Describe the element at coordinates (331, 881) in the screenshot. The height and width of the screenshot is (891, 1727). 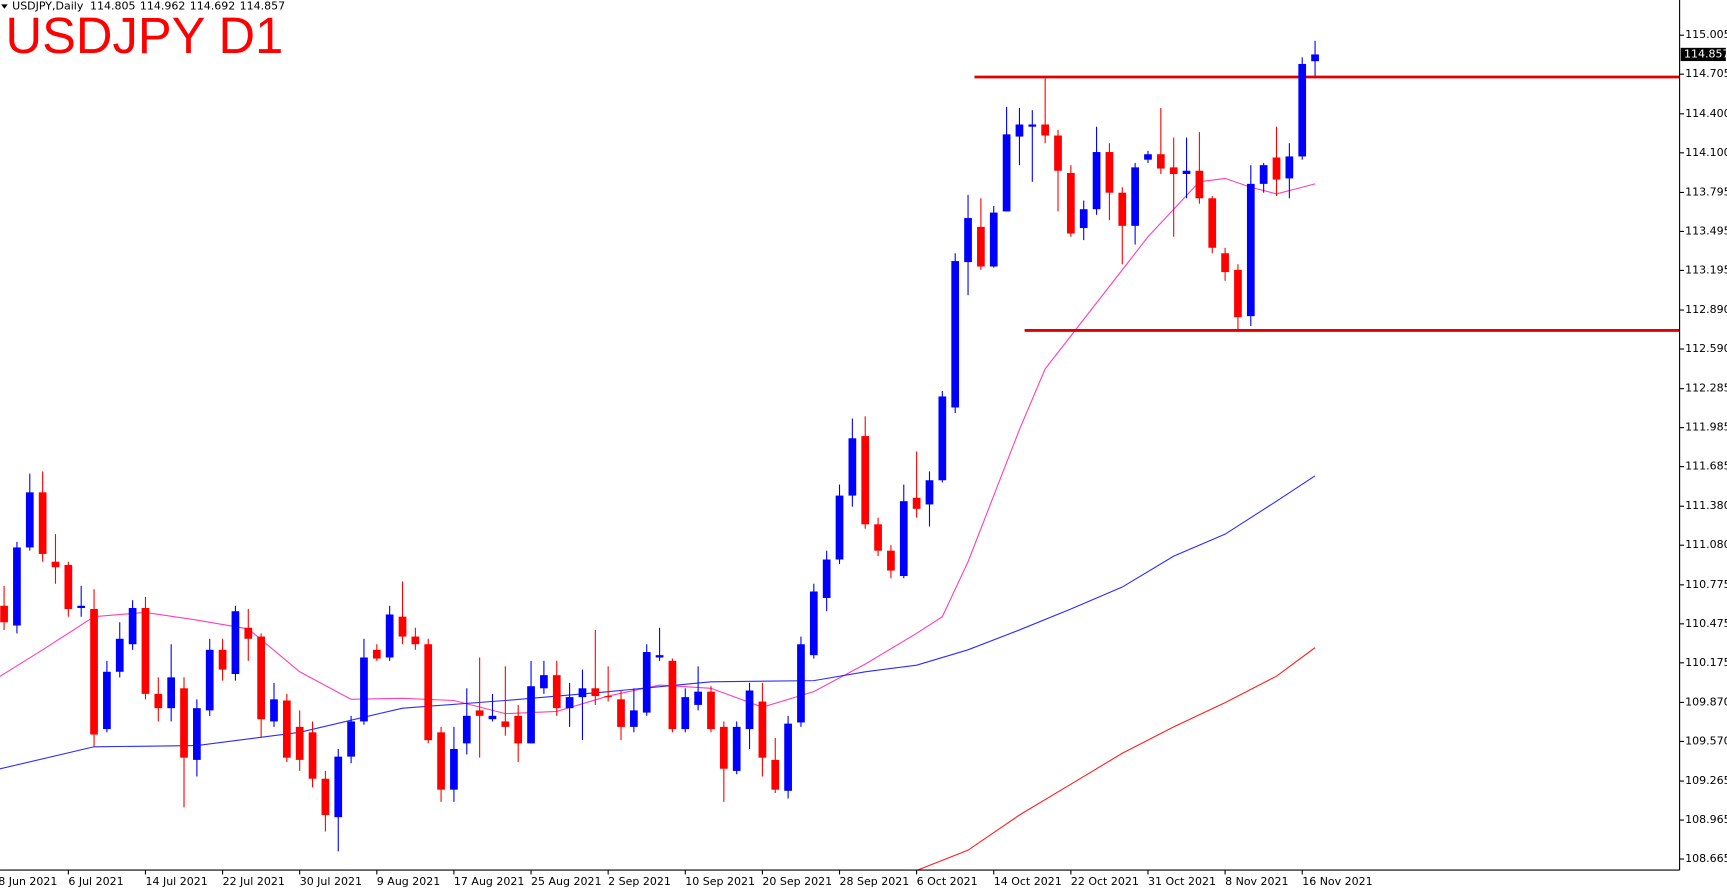
I see `x-tick-label: 30 Jul 2021` at that location.